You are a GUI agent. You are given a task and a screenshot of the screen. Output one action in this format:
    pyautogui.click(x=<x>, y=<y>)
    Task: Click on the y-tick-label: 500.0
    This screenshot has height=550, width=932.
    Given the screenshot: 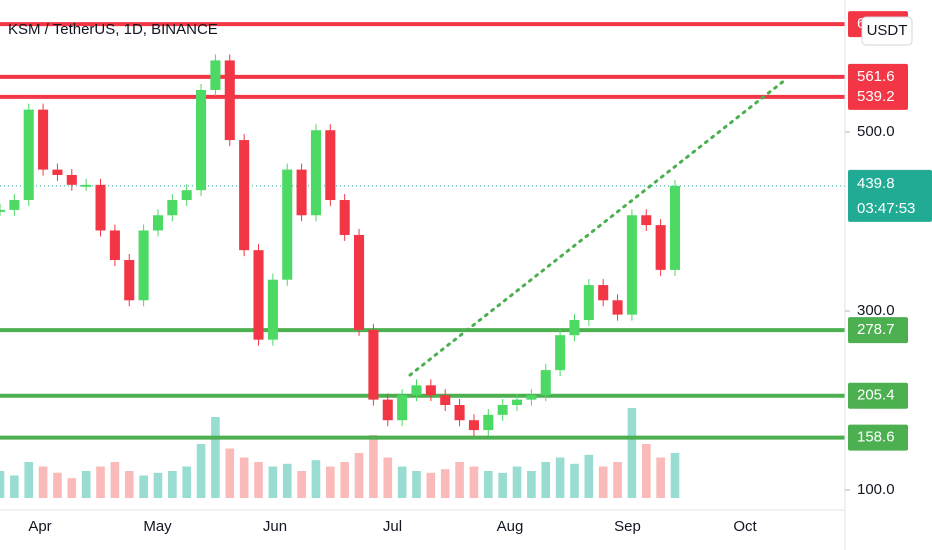 What is the action you would take?
    pyautogui.click(x=876, y=131)
    